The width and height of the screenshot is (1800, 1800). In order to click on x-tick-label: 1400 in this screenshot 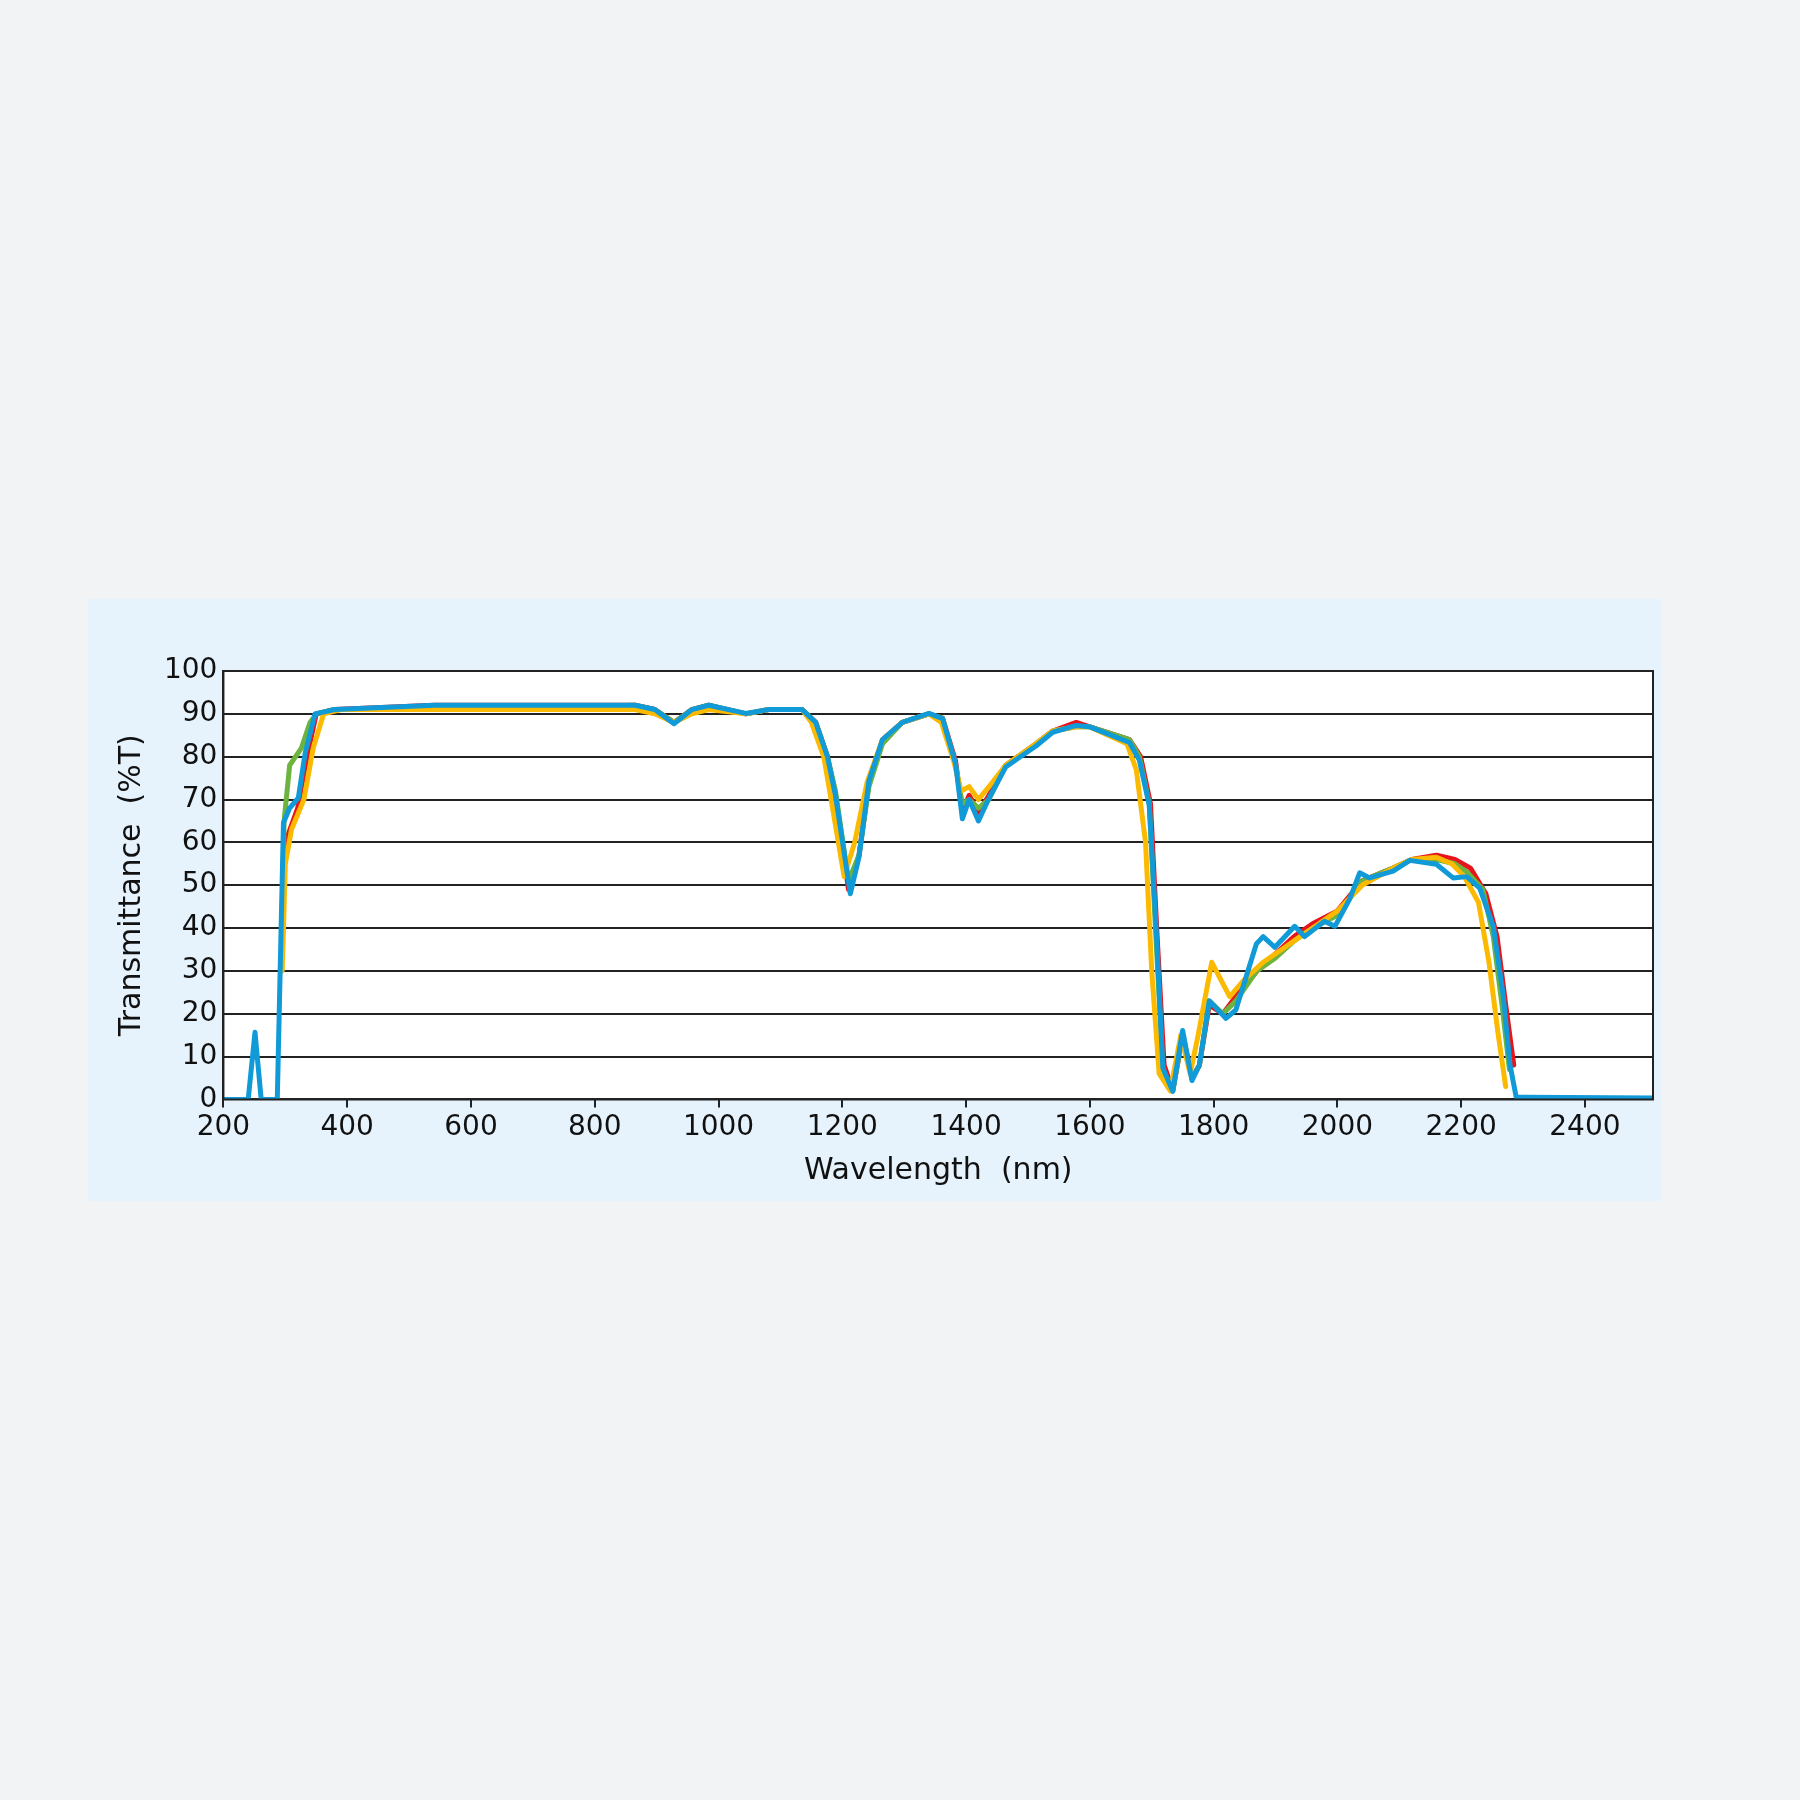, I will do `click(966, 1126)`.